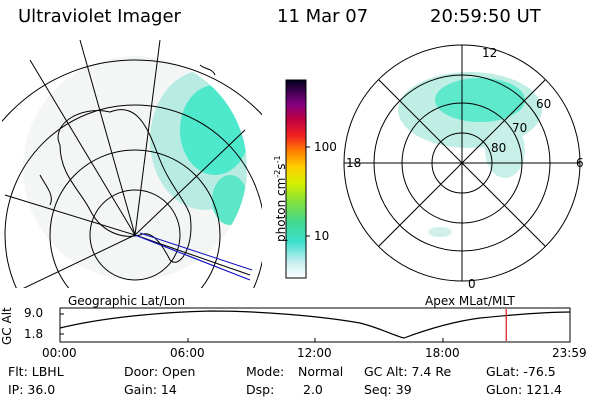 Image resolution: width=600 pixels, height=400 pixels. Describe the element at coordinates (7, 326) in the screenshot. I see `altitude-ylabel: GC Alt` at that location.